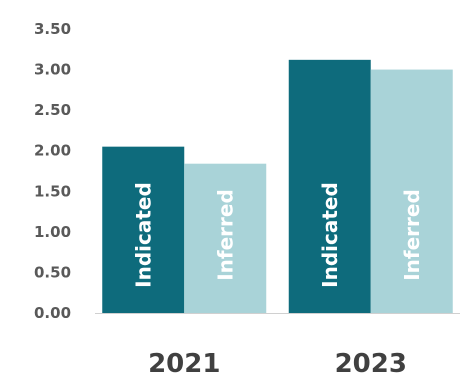  I want to click on y-tick-label: 3.00, so click(52, 70).